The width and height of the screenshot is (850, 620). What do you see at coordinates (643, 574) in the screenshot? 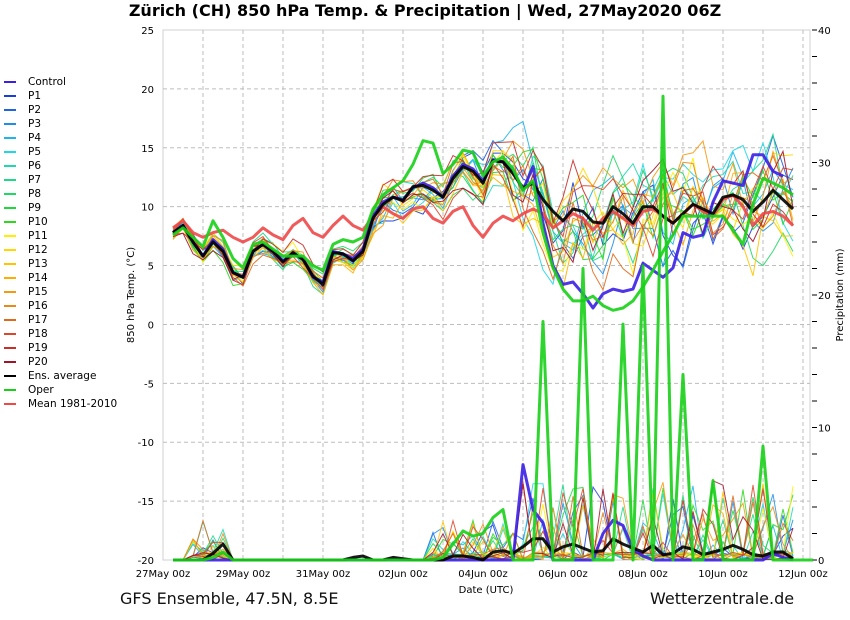
I see `x-tick-label: 08Jun 00z` at bounding box center [643, 574].